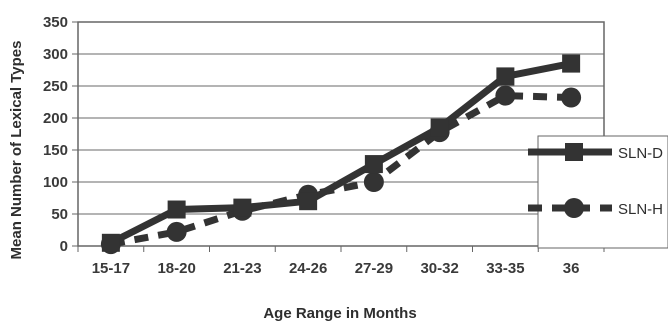 The width and height of the screenshot is (668, 324). I want to click on x-tick-label: 27-29, so click(374, 268).